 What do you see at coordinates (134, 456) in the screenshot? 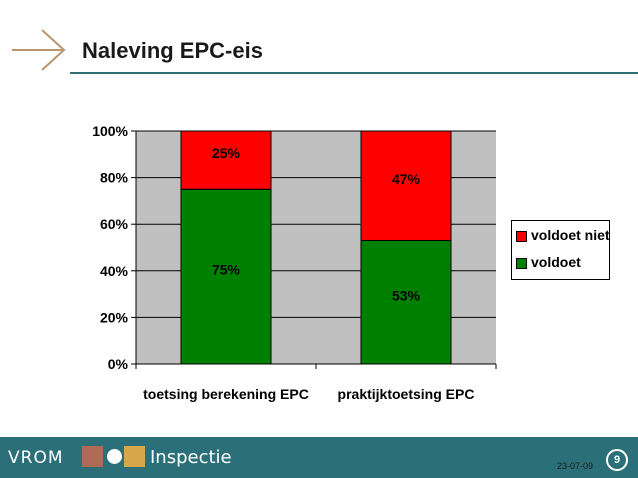
I see `brand-square-yellow` at bounding box center [134, 456].